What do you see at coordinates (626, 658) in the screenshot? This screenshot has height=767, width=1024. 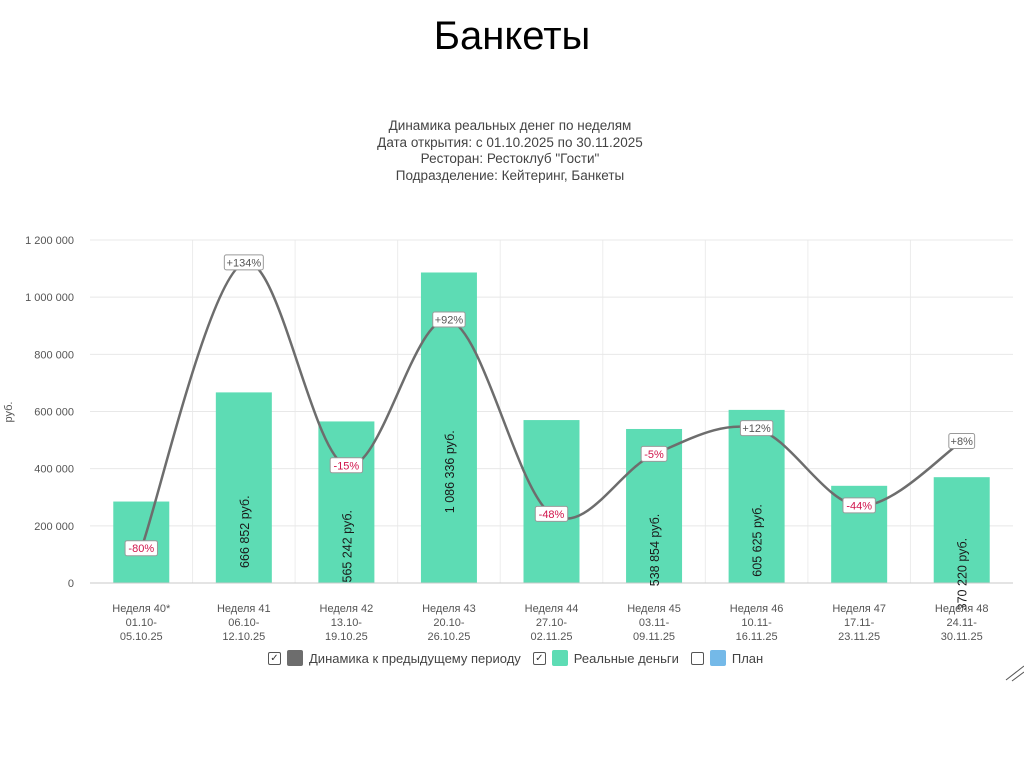 I see `legend-label-real-money: Реальные деньги` at bounding box center [626, 658].